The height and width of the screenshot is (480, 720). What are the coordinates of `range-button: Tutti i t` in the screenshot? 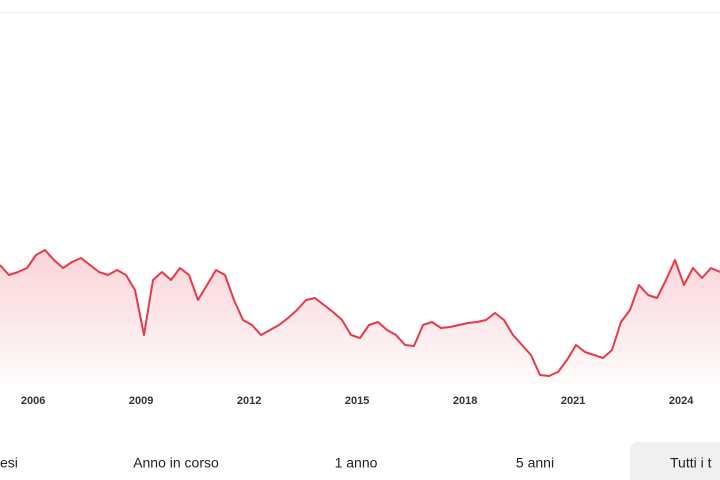 It's located at (691, 463).